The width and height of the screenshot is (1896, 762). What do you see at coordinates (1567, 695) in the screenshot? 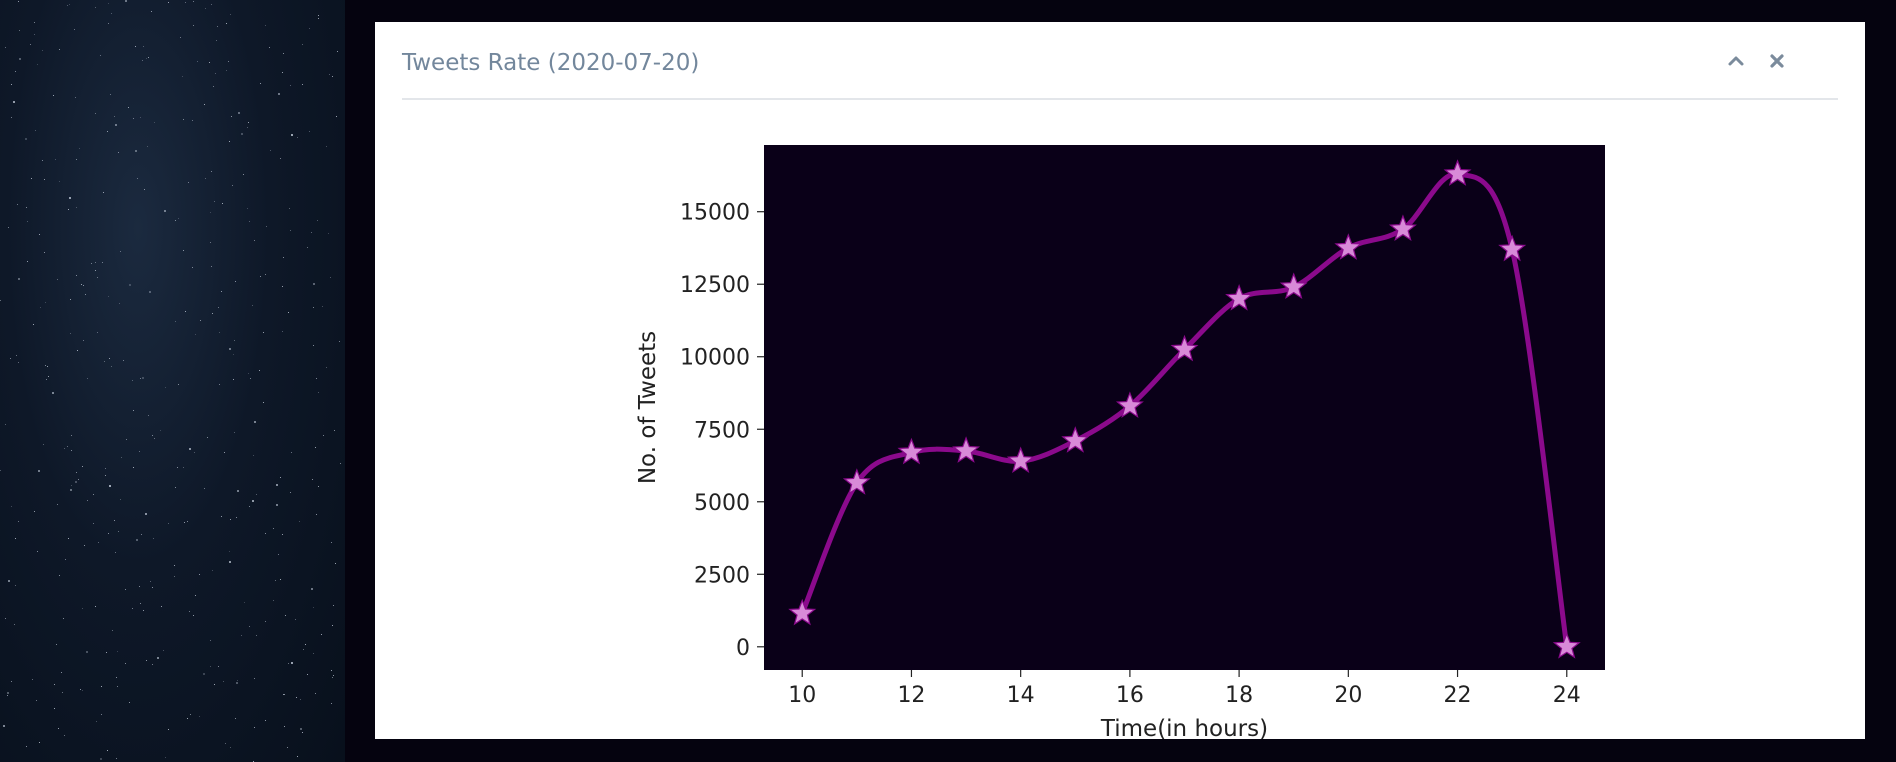
I see `x-tick-label: 24` at bounding box center [1567, 695].